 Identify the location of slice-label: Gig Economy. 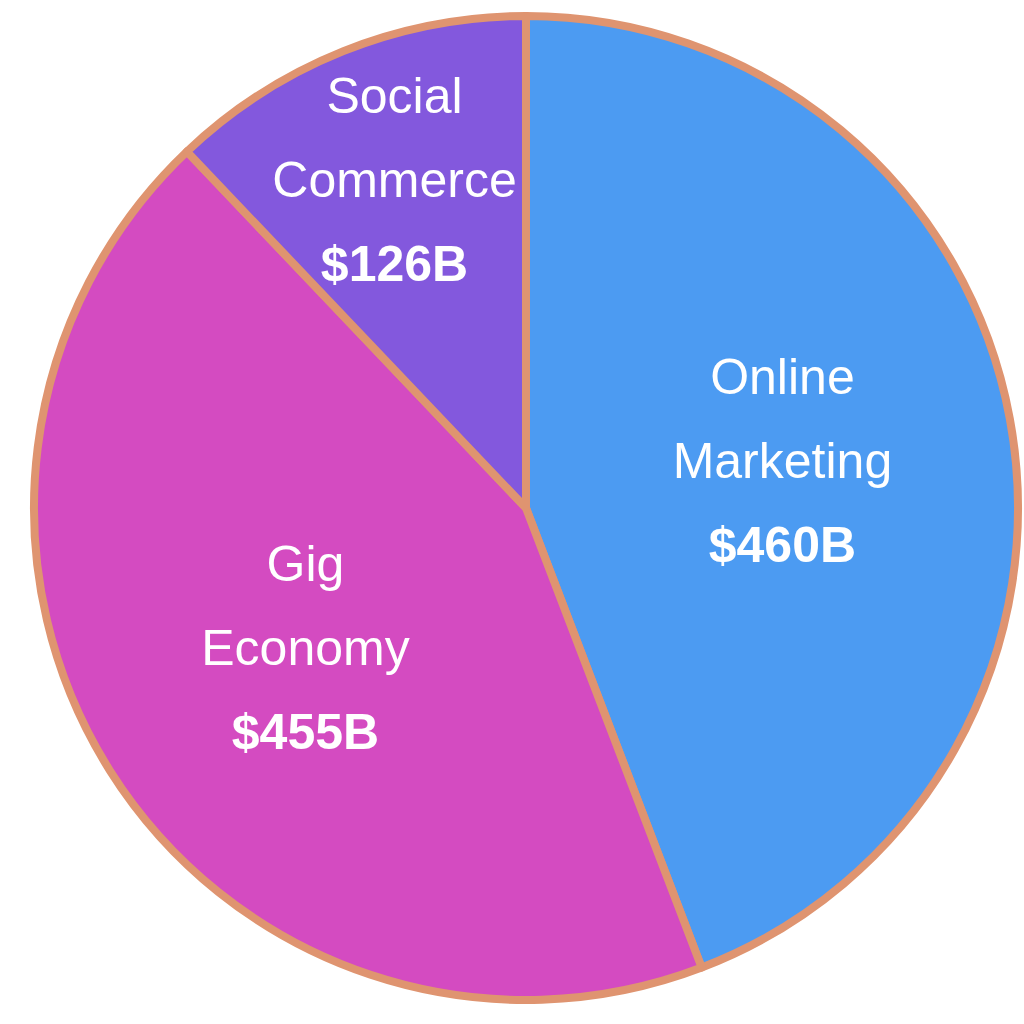
(305, 605).